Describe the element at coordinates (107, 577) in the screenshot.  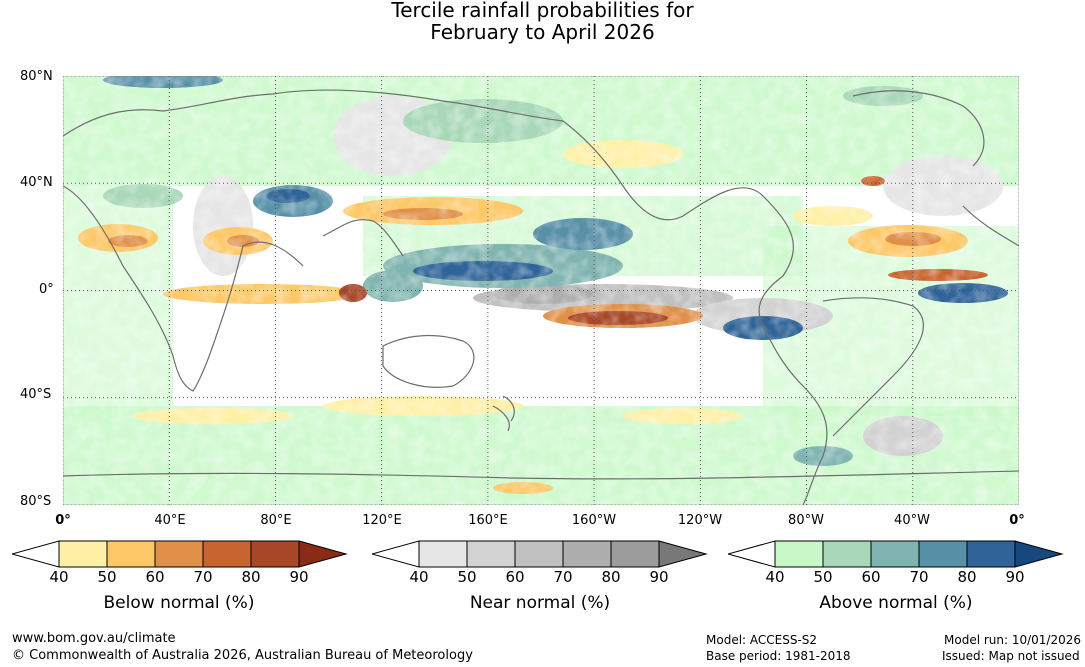
I see `below-tick-50: 50` at that location.